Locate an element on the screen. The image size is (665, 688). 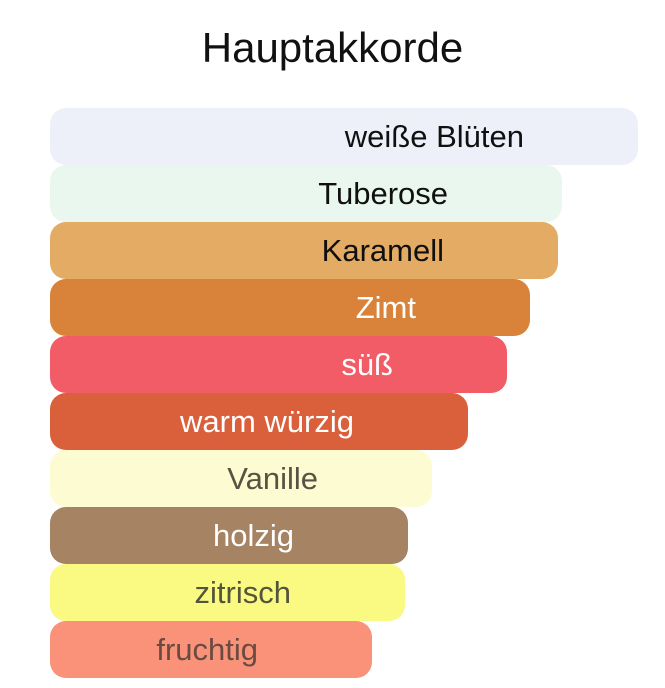
bar-label: zitrisch is located at coordinates (242, 592).